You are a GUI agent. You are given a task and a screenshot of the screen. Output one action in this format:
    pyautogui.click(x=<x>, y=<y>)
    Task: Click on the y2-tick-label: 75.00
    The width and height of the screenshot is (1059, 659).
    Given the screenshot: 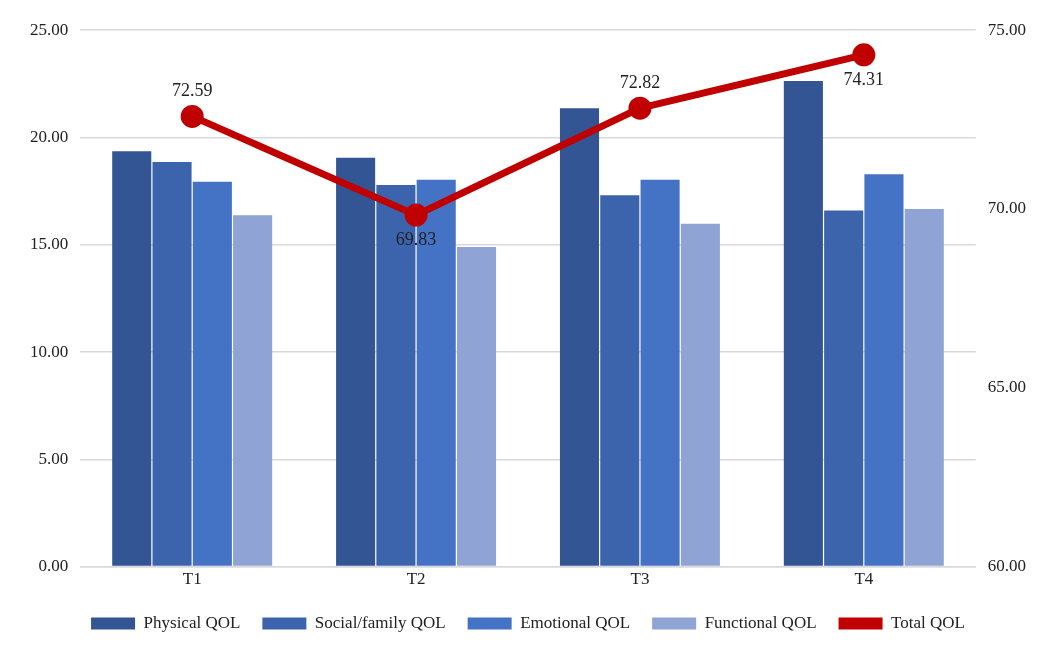 What is the action you would take?
    pyautogui.click(x=1006, y=29)
    